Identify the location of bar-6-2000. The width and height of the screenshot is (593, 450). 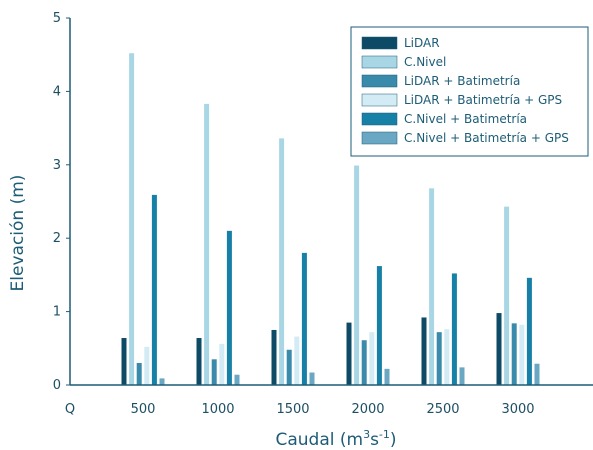
(387, 376).